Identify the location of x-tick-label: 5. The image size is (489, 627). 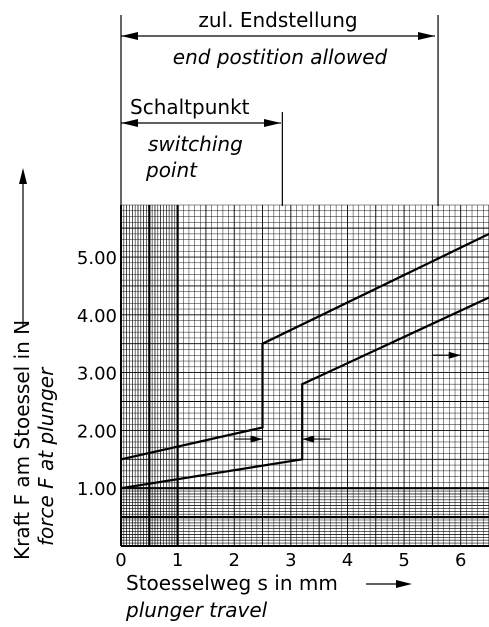
(403, 560).